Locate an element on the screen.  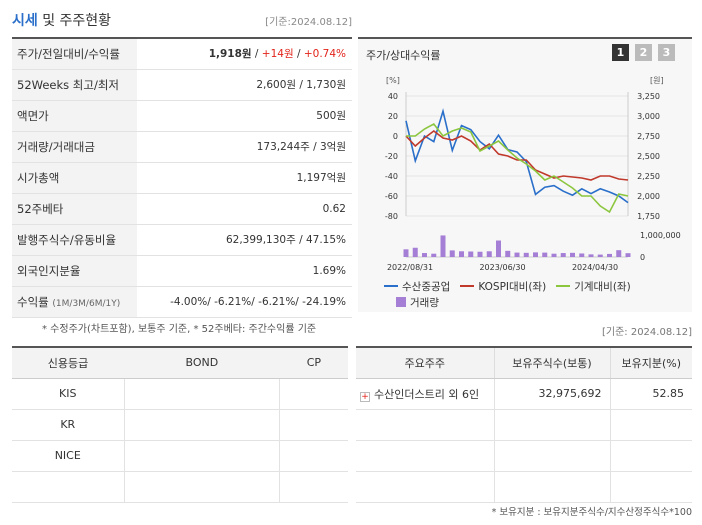
right-axis-unit: [원] is located at coordinates (657, 80).